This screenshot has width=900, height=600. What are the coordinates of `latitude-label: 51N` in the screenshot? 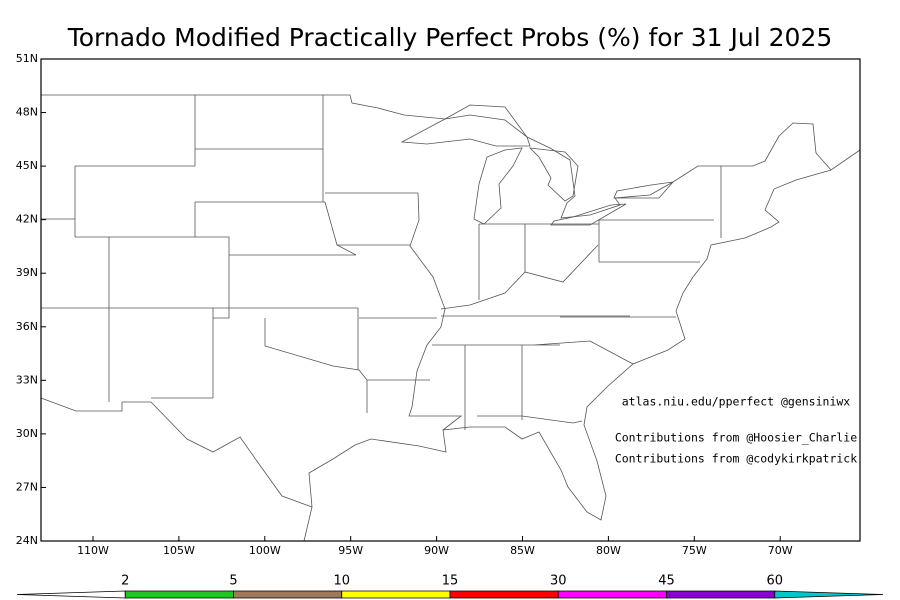 It's located at (27, 58).